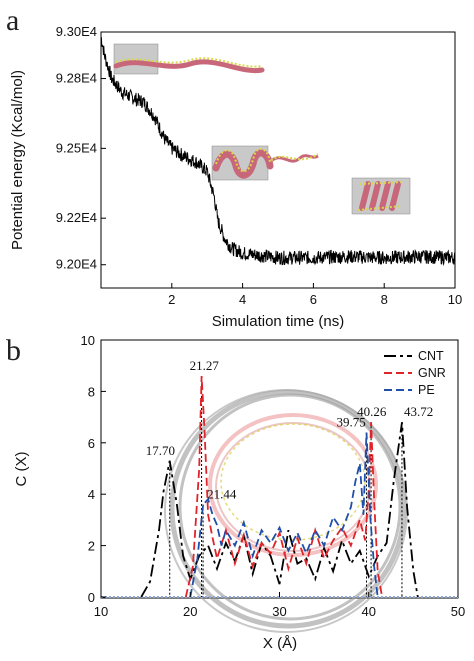 Image resolution: width=474 pixels, height=661 pixels. Describe the element at coordinates (160, 450) in the screenshot. I see `peak-annotation: 17.70` at that location.